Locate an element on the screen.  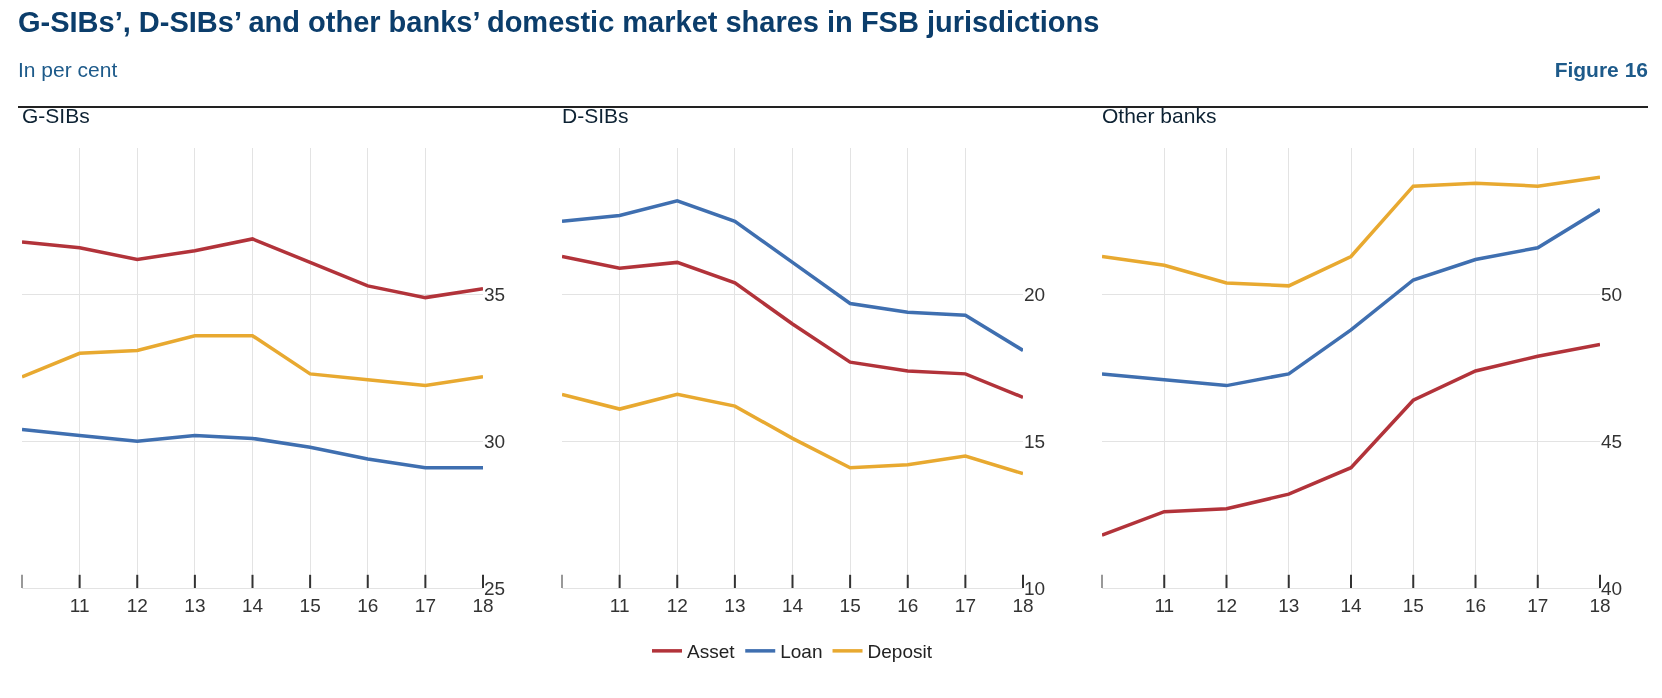
y-tick-label: 45 is located at coordinates (1612, 441).